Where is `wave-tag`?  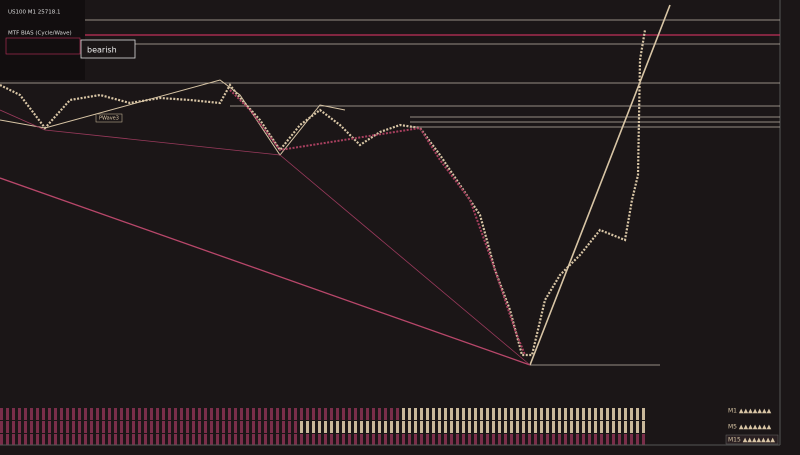
wave-tag is located at coordinates (109, 118).